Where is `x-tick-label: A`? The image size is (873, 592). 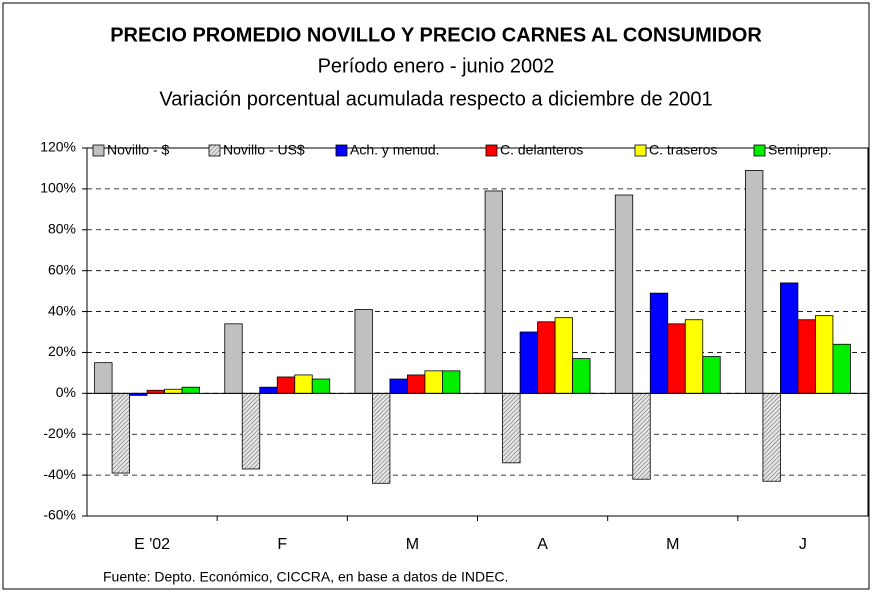
x-tick-label: A is located at coordinates (542, 544).